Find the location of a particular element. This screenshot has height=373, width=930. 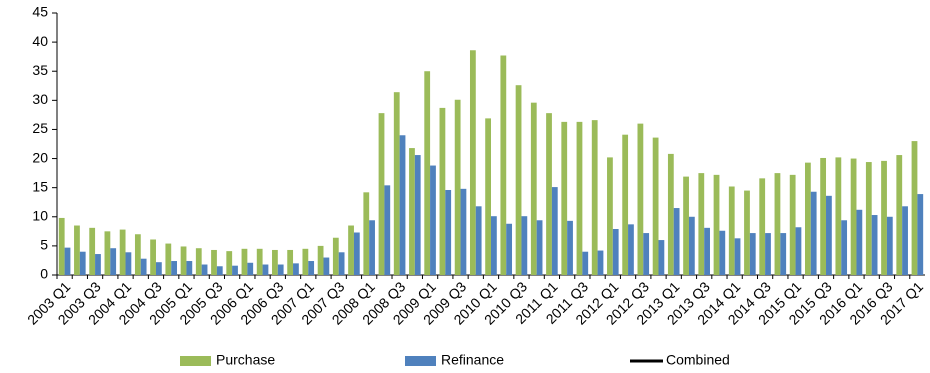

y-tick-label: 40 is located at coordinates (40, 41).